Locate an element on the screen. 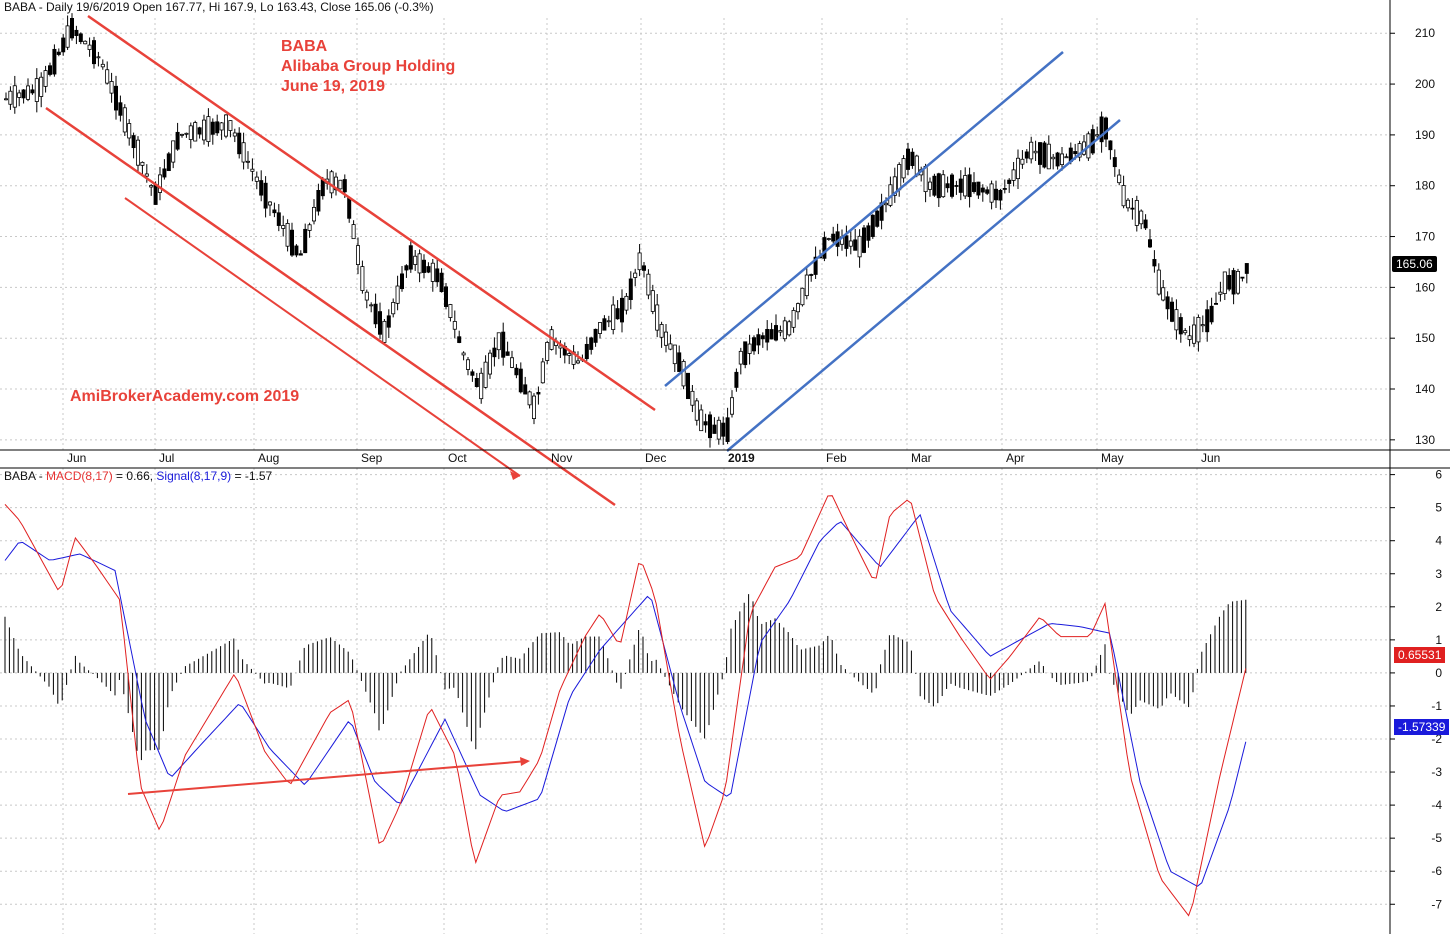  price-tick-label: 210 is located at coordinates (1425, 33).